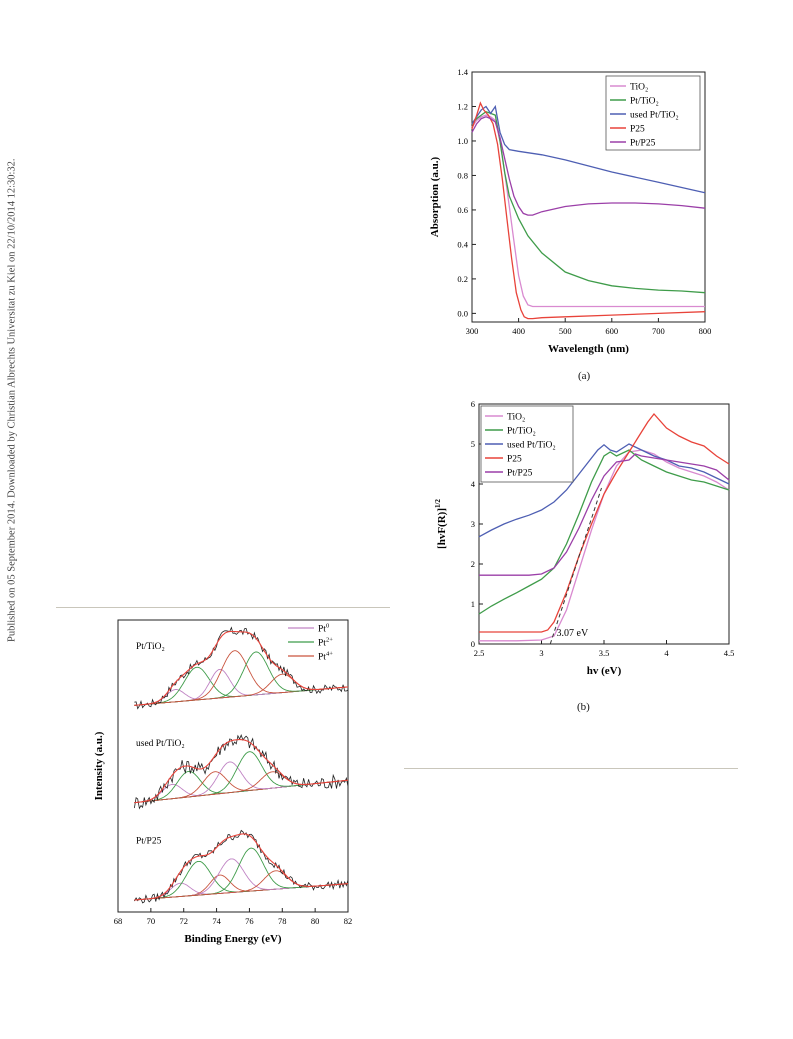 Image resolution: width=793 pixels, height=1039 pixels. Describe the element at coordinates (666, 653) in the screenshot. I see `x-tick-label: 4` at that location.